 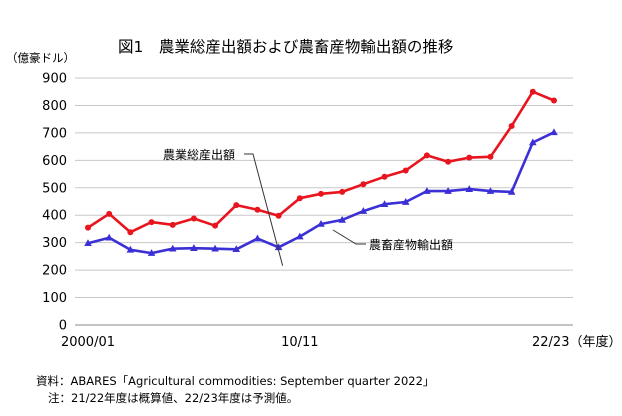 I want to click on series-label-gross: 農業総産出額, so click(x=199, y=154).